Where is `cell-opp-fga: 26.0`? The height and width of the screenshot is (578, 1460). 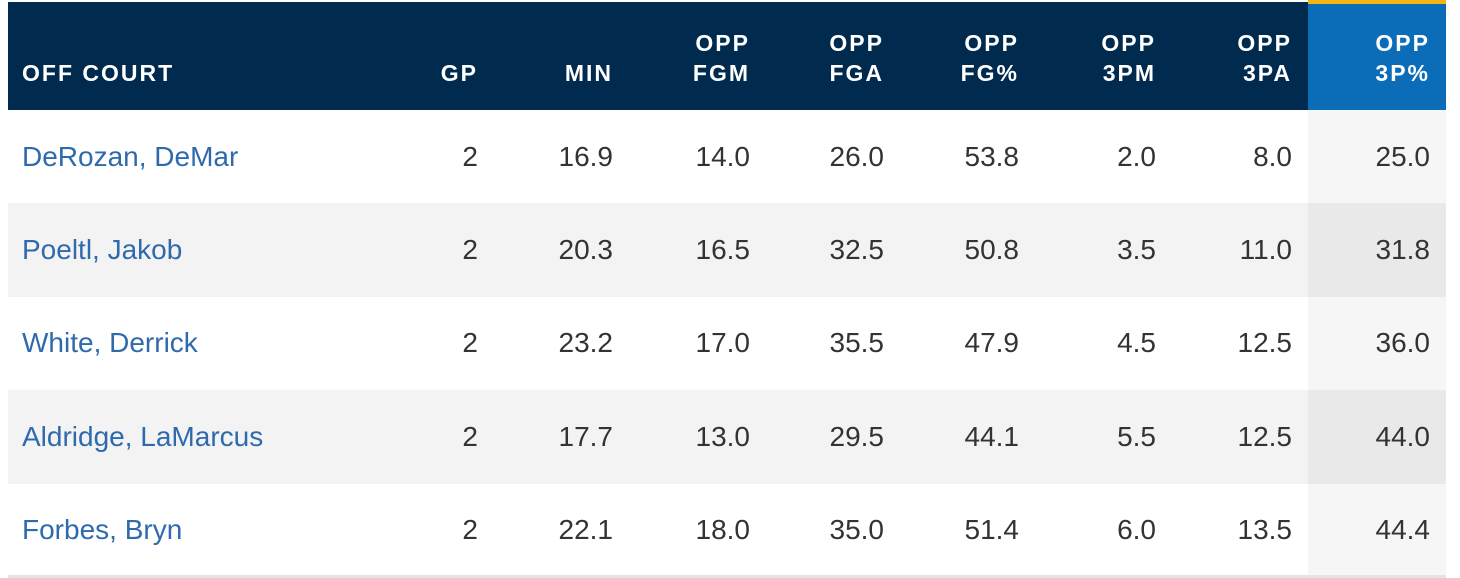 cell-opp-fga: 26.0 is located at coordinates (857, 156).